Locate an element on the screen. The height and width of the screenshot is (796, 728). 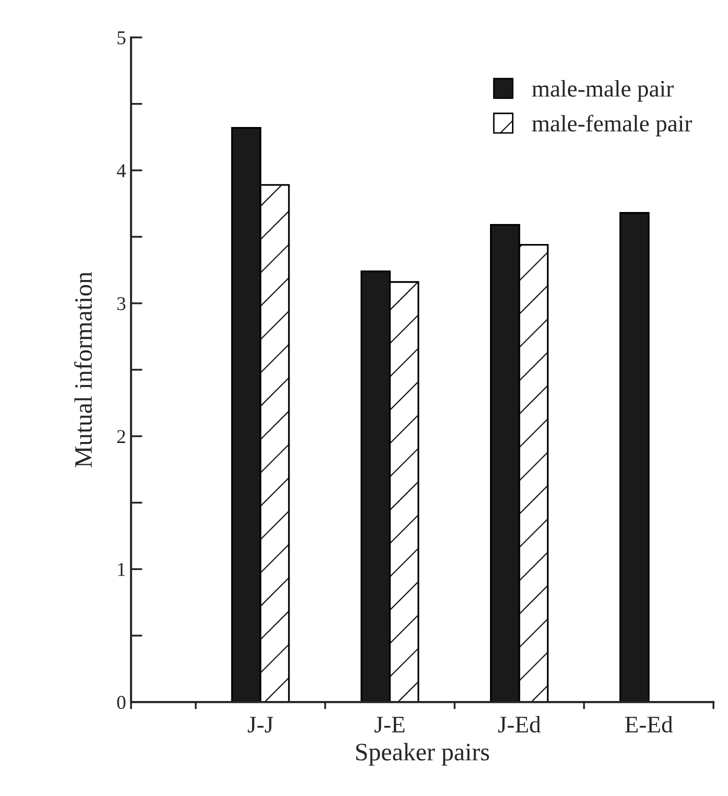
y-axis-title: Mutual information is located at coordinates (83, 370).